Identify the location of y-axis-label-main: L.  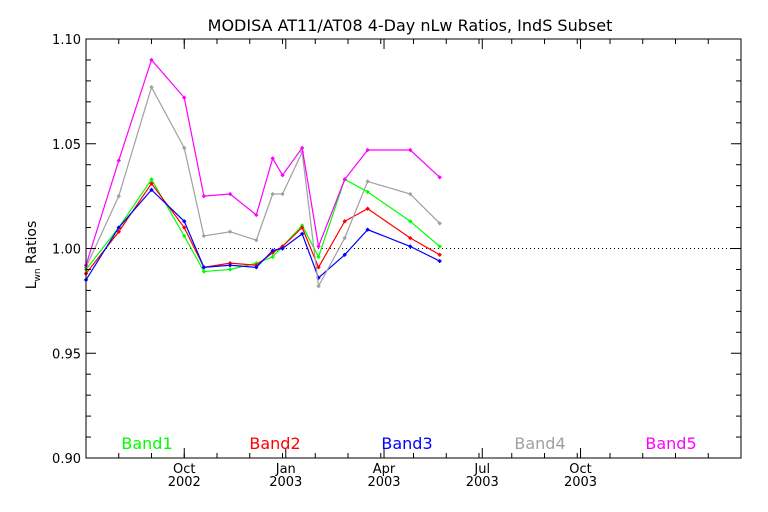
(32, 285).